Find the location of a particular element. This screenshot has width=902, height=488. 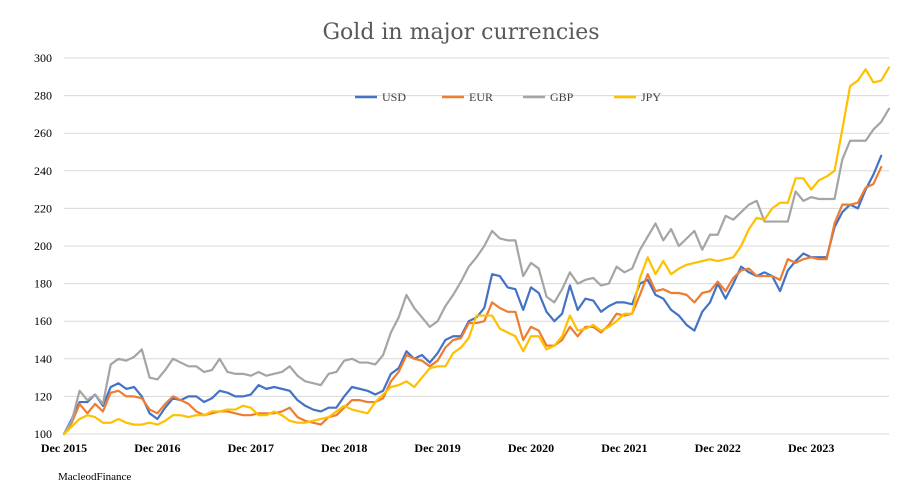

x-tick-label: Dec 2016 is located at coordinates (157, 448).